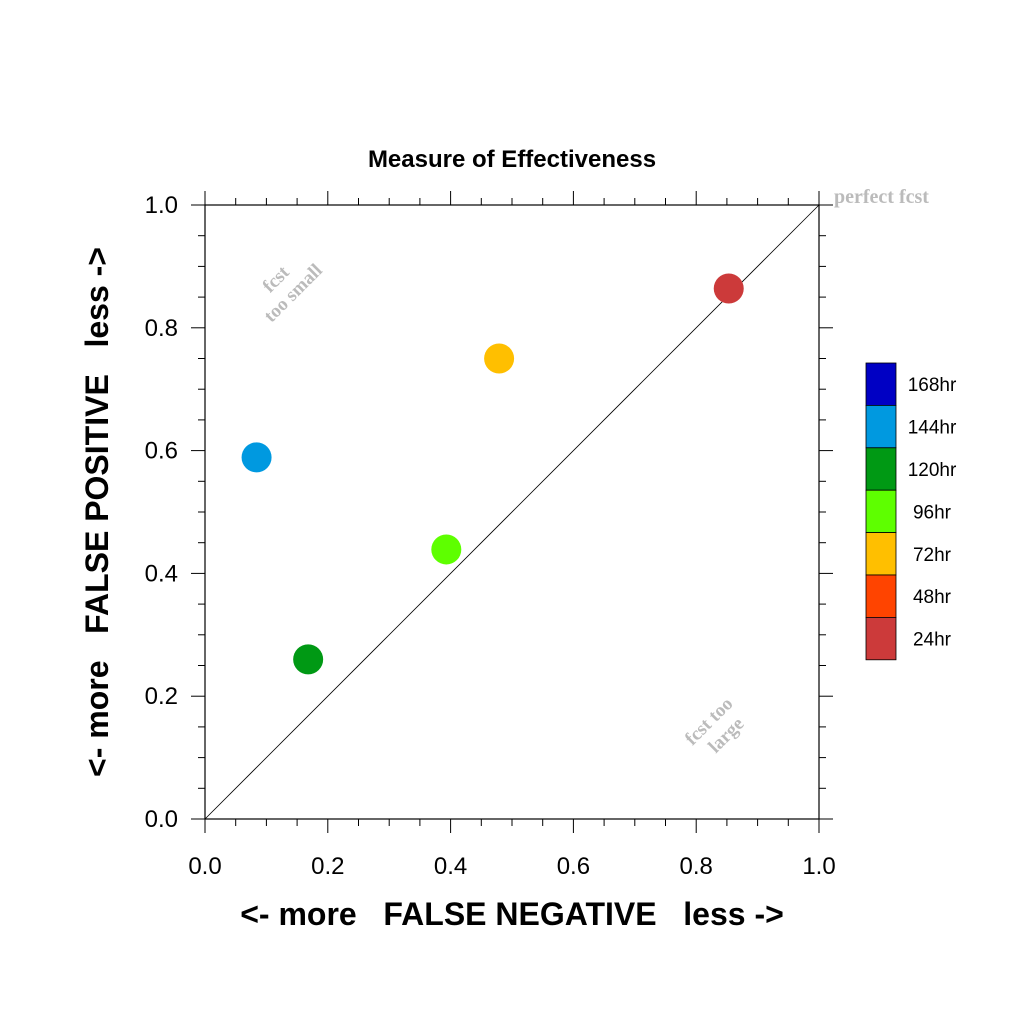 Image resolution: width=1024 pixels, height=1024 pixels. I want to click on x-axis-label: <- more FALSE NEGATIVE less ->, so click(512, 914).